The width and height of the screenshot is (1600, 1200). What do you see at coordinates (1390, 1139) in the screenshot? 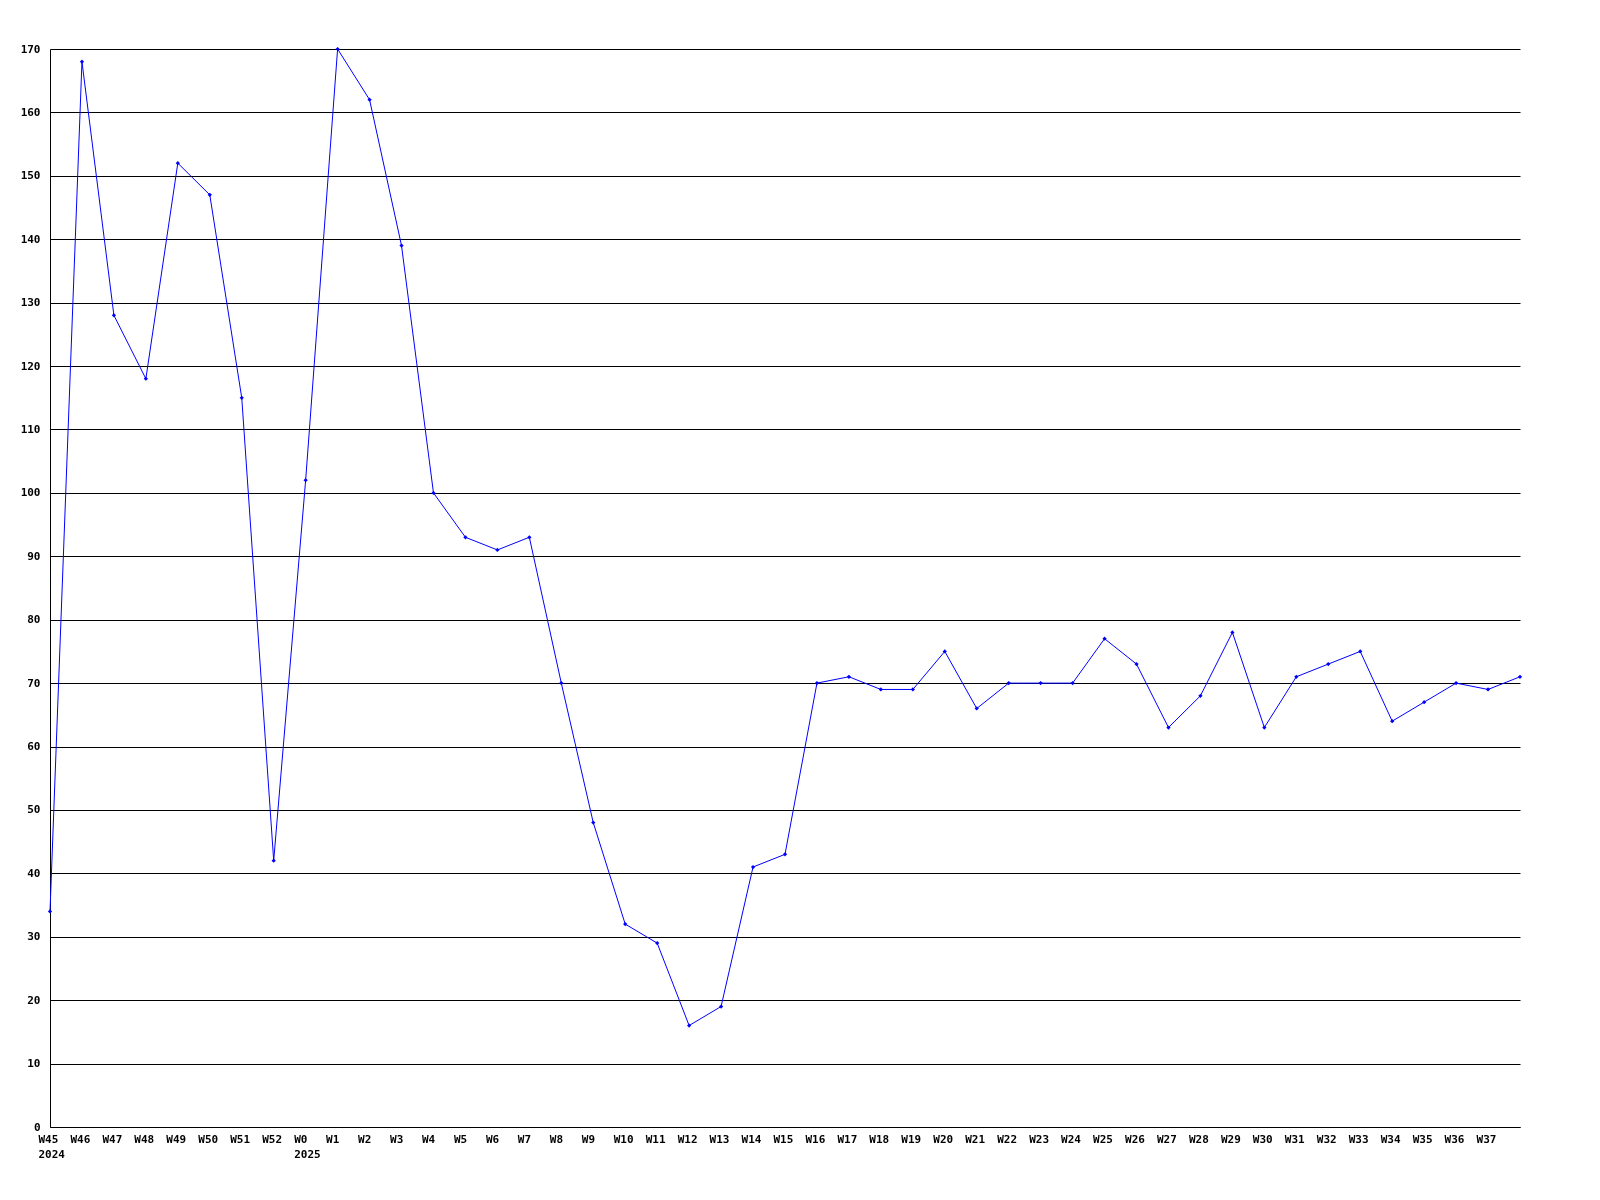
I see `x-tick-label: W34` at bounding box center [1390, 1139].